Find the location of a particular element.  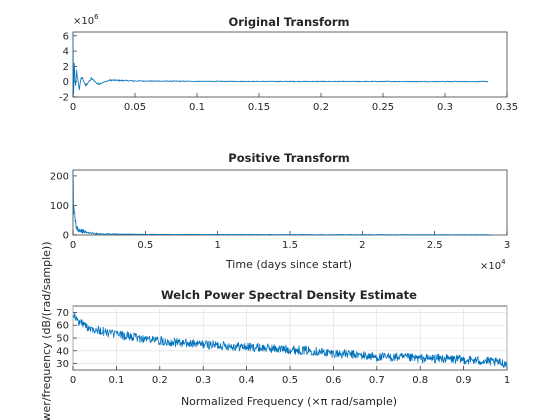

y-axis-ticks-positive: 0 100 200 is located at coordinates (63, 206).